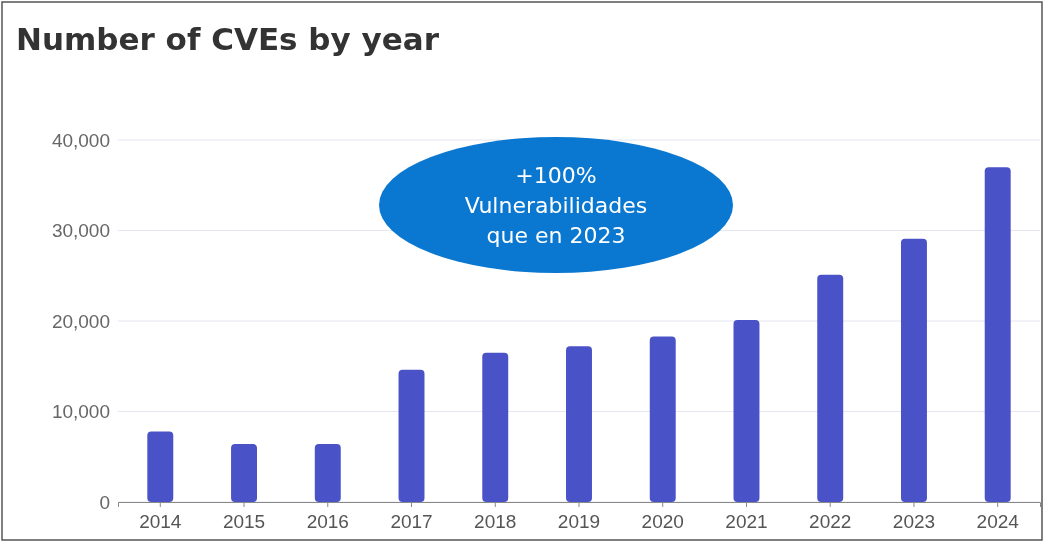 The width and height of the screenshot is (1044, 542). Describe the element at coordinates (411, 522) in the screenshot. I see `x-tick-label: 2017` at that location.